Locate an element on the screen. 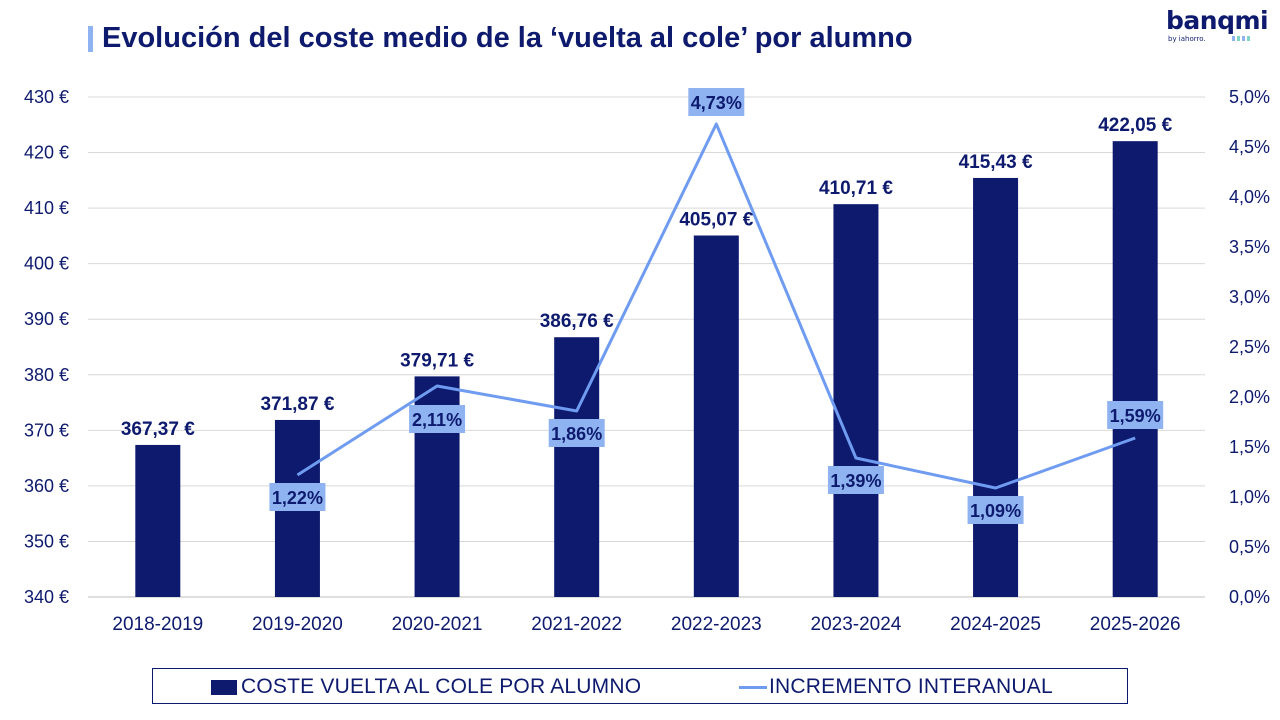  y-right-tick-label: 0,5% is located at coordinates (1249, 547).